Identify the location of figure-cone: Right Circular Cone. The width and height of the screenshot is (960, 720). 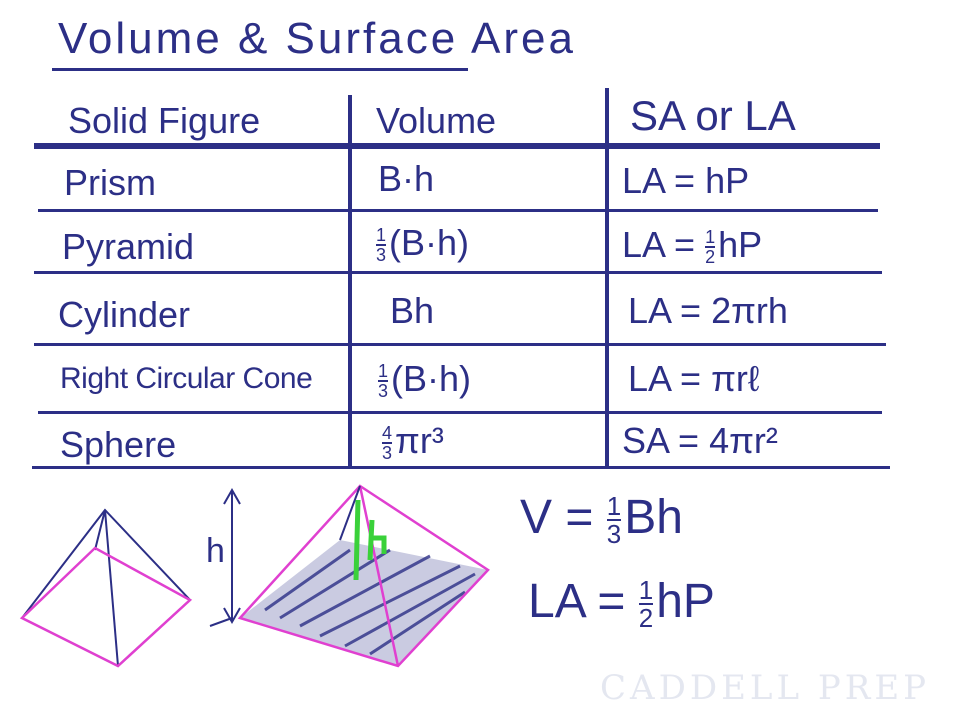
(186, 378).